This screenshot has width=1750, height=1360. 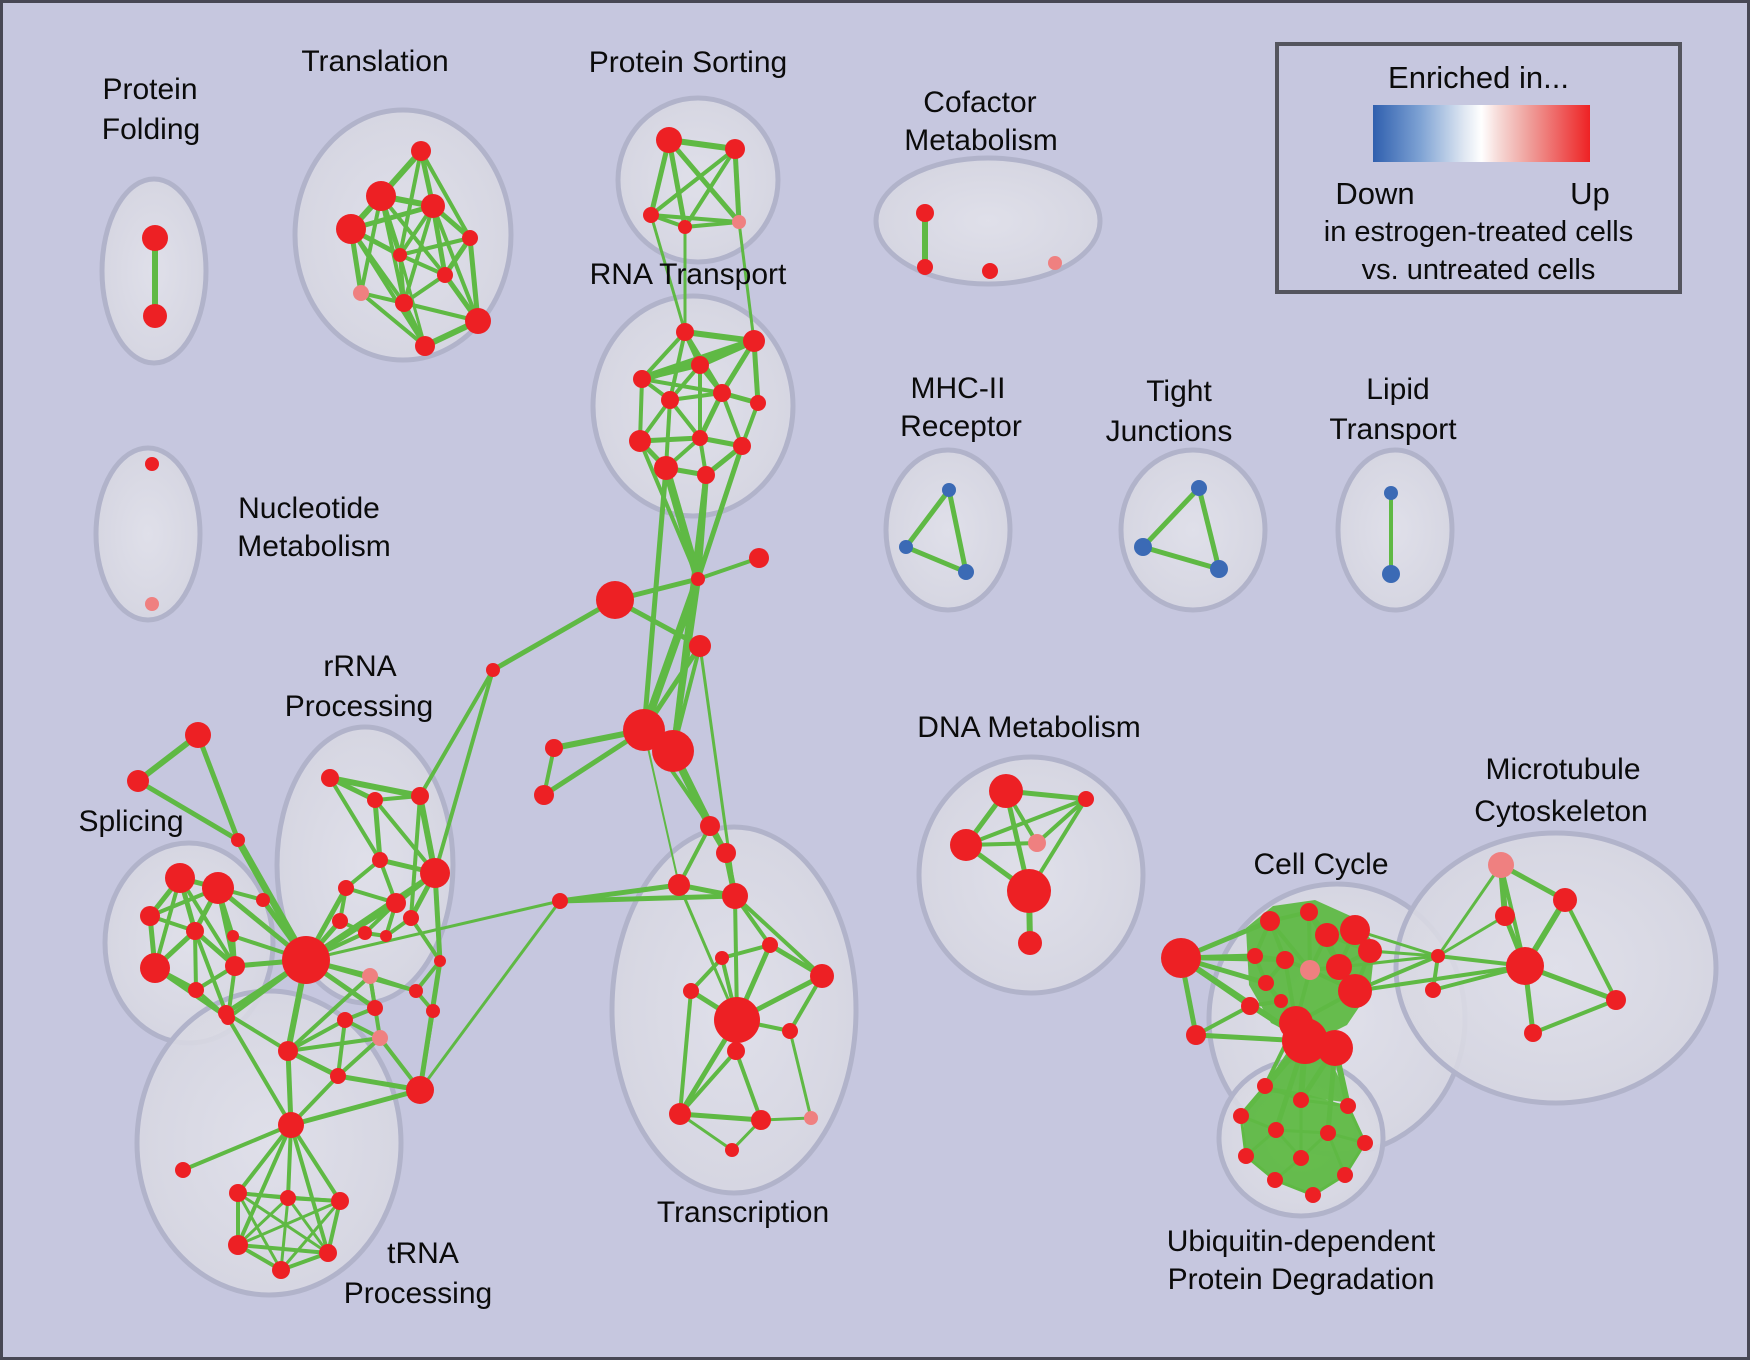 What do you see at coordinates (425, 346) in the screenshot?
I see `node-t11` at bounding box center [425, 346].